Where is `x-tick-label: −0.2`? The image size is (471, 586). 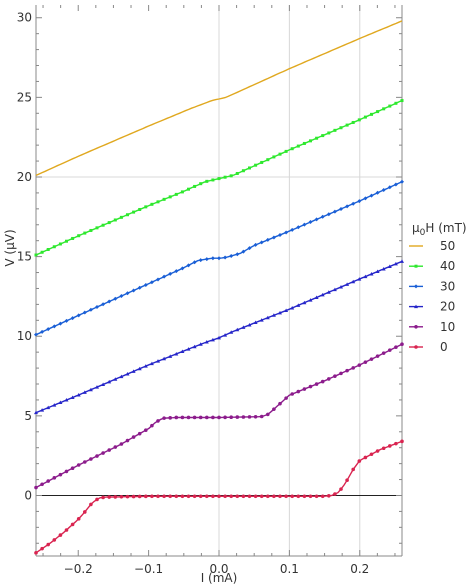 x-tick-label: −0.2 is located at coordinates (78, 569).